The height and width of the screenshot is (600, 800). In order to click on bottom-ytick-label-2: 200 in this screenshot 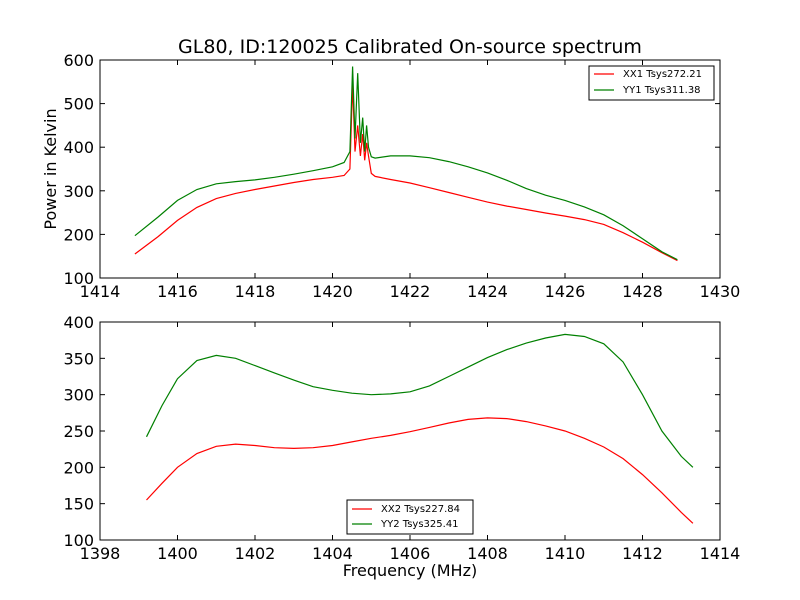, I will do `click(78, 467)`.